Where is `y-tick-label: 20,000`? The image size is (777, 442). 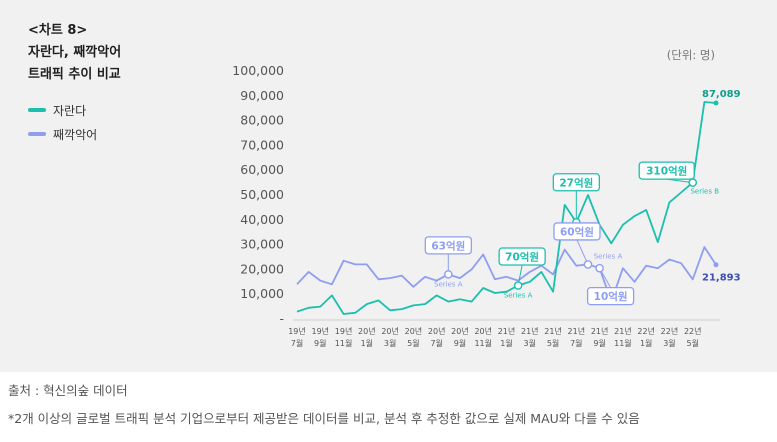 y-tick-label: 20,000 is located at coordinates (262, 268).